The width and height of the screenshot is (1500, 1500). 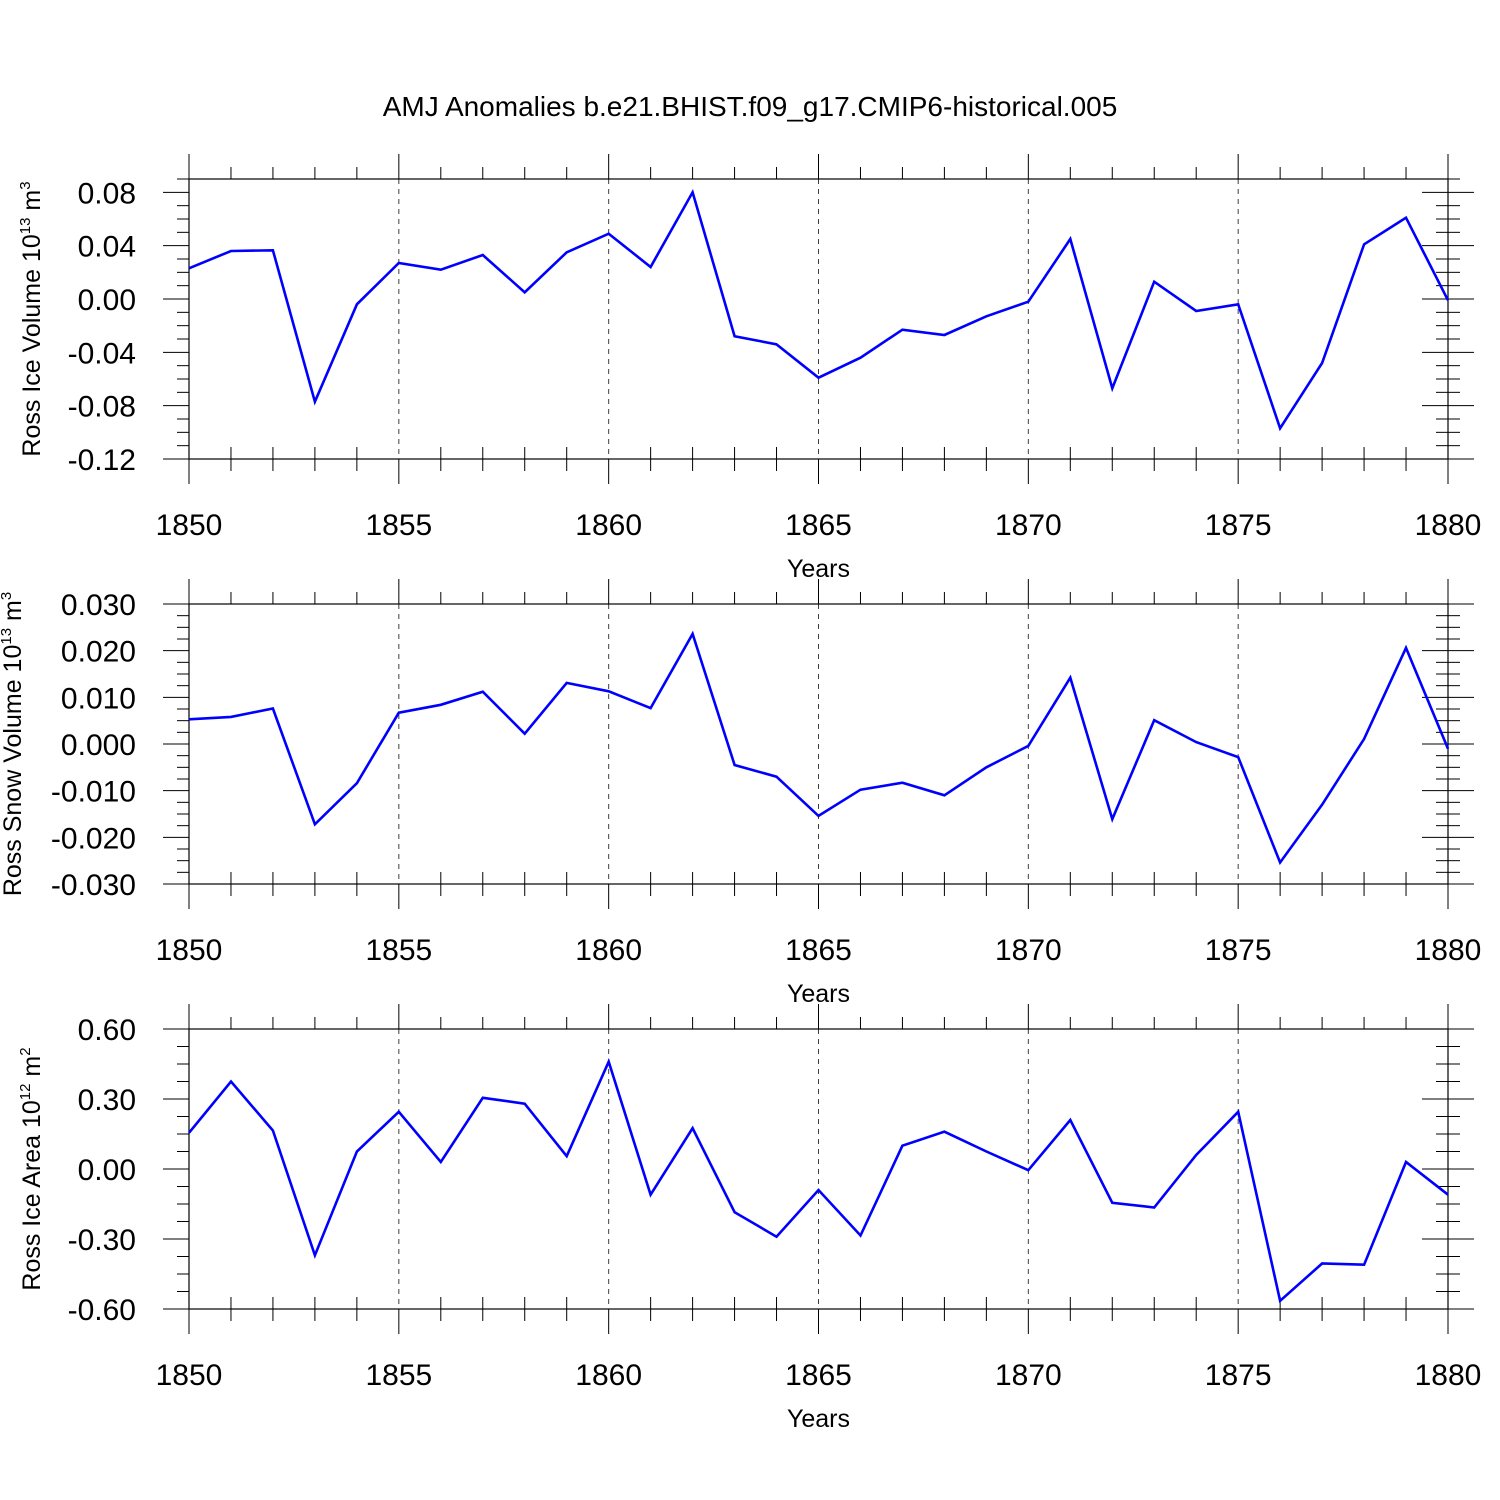 I want to click on y-tick-label: 0.60, so click(x=107, y=1030).